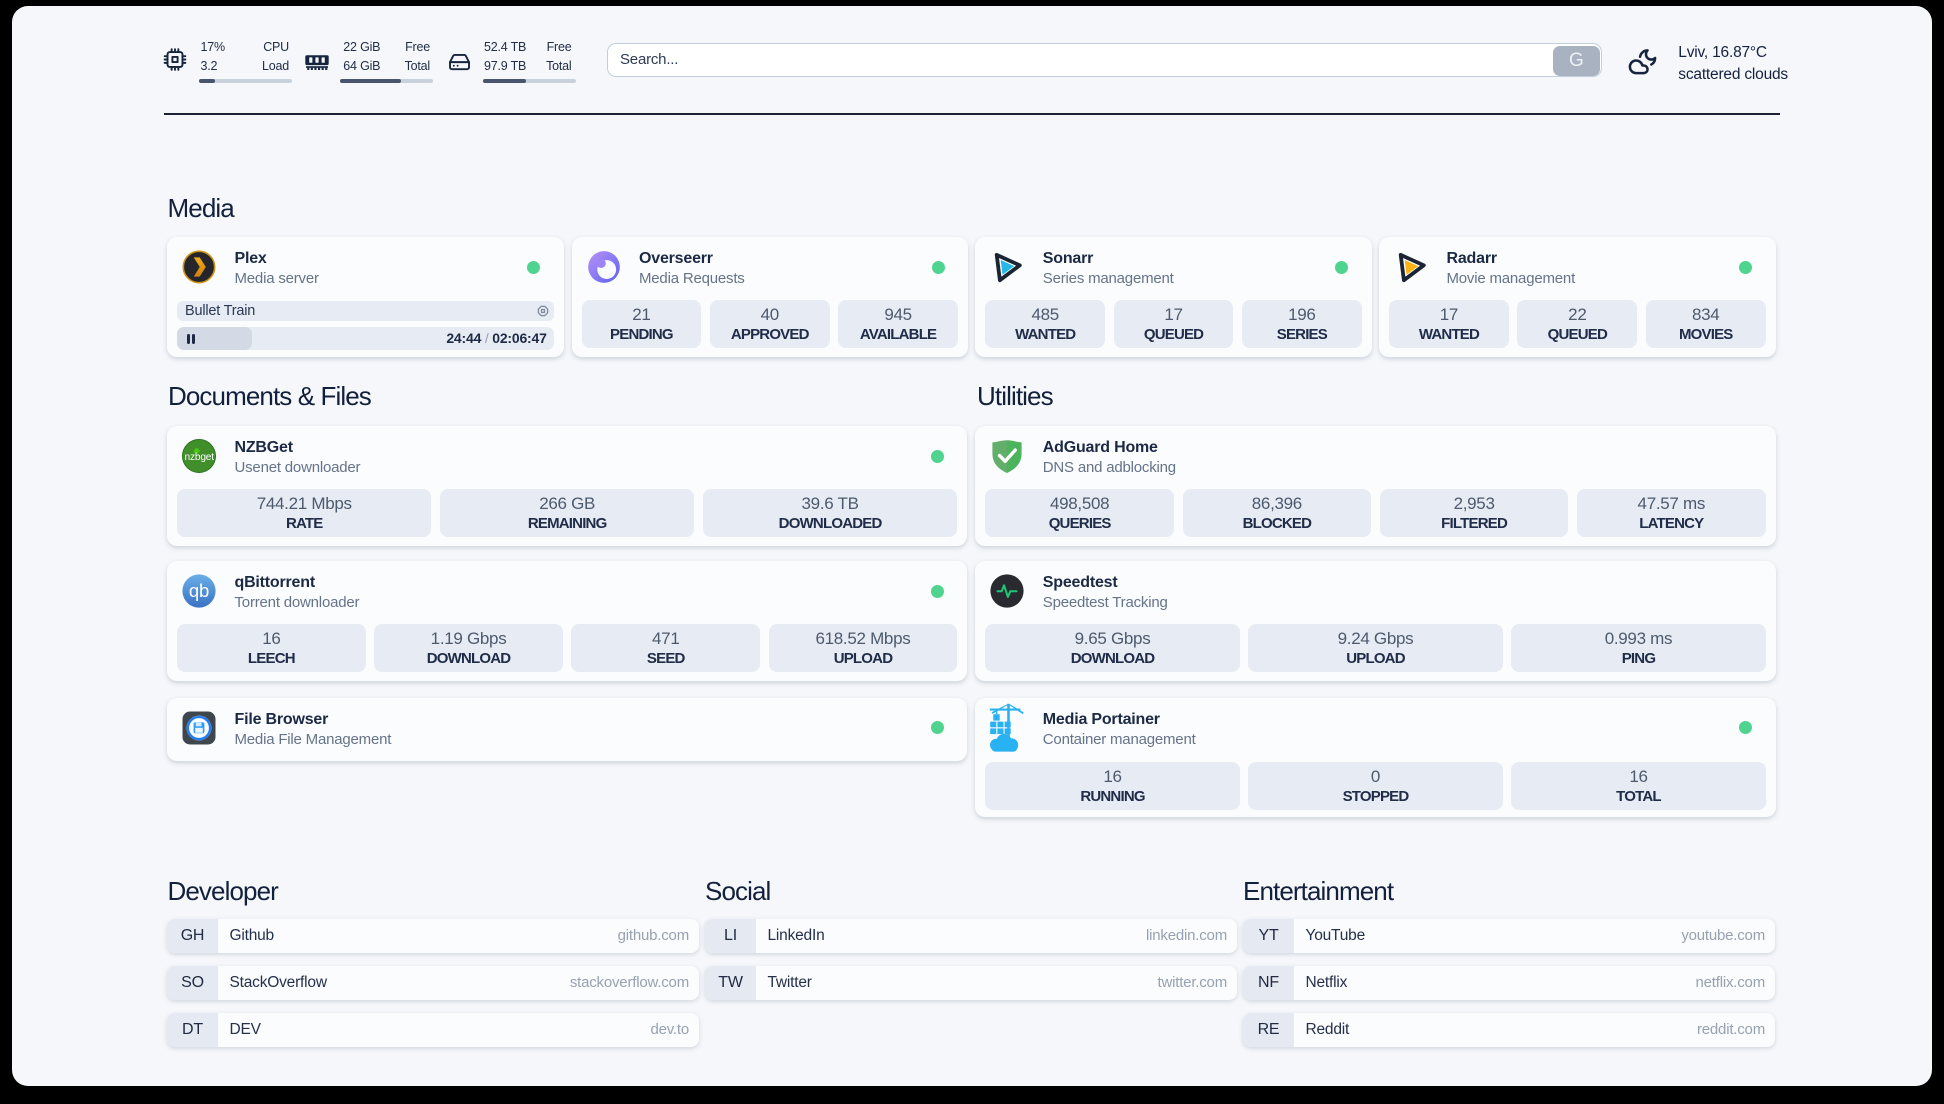 Image resolution: width=1944 pixels, height=1104 pixels. Describe the element at coordinates (199, 590) in the screenshot. I see `svg-text: qb` at that location.